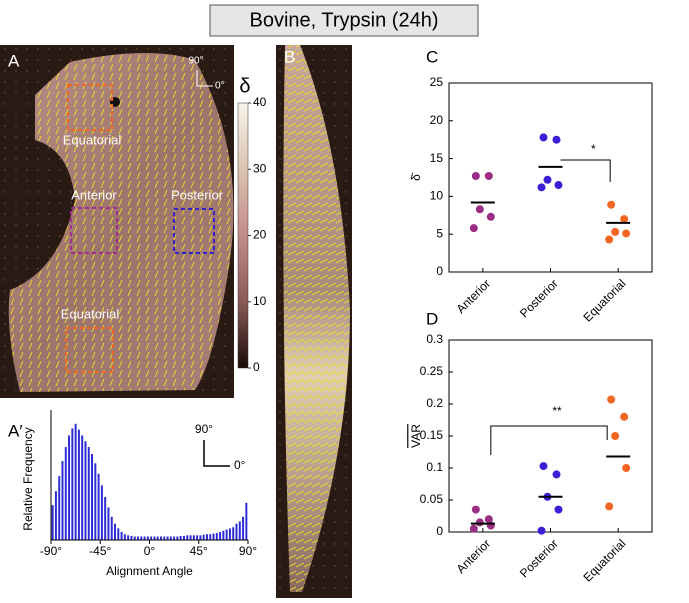 This screenshot has width=689, height=603. What do you see at coordinates (416, 176) in the screenshot?
I see `y-axis-label: δ̄` at bounding box center [416, 176].